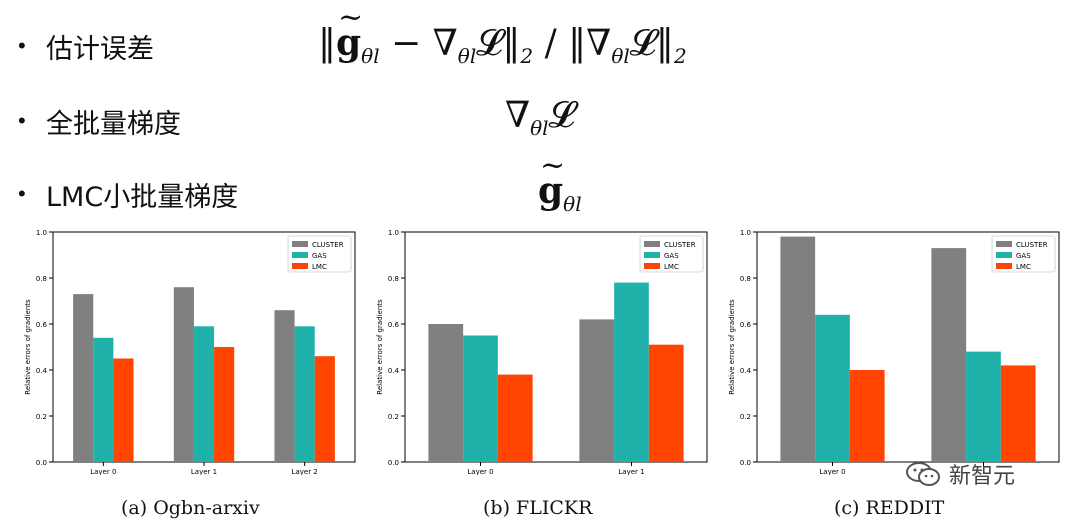 The image size is (1073, 523). I want to click on caption-flickr: (b) FLICKR, so click(538, 508).